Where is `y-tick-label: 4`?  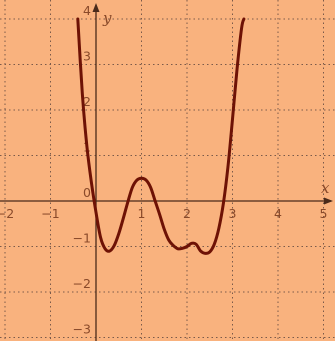
y-tick-label: 4 is located at coordinates (87, 10).